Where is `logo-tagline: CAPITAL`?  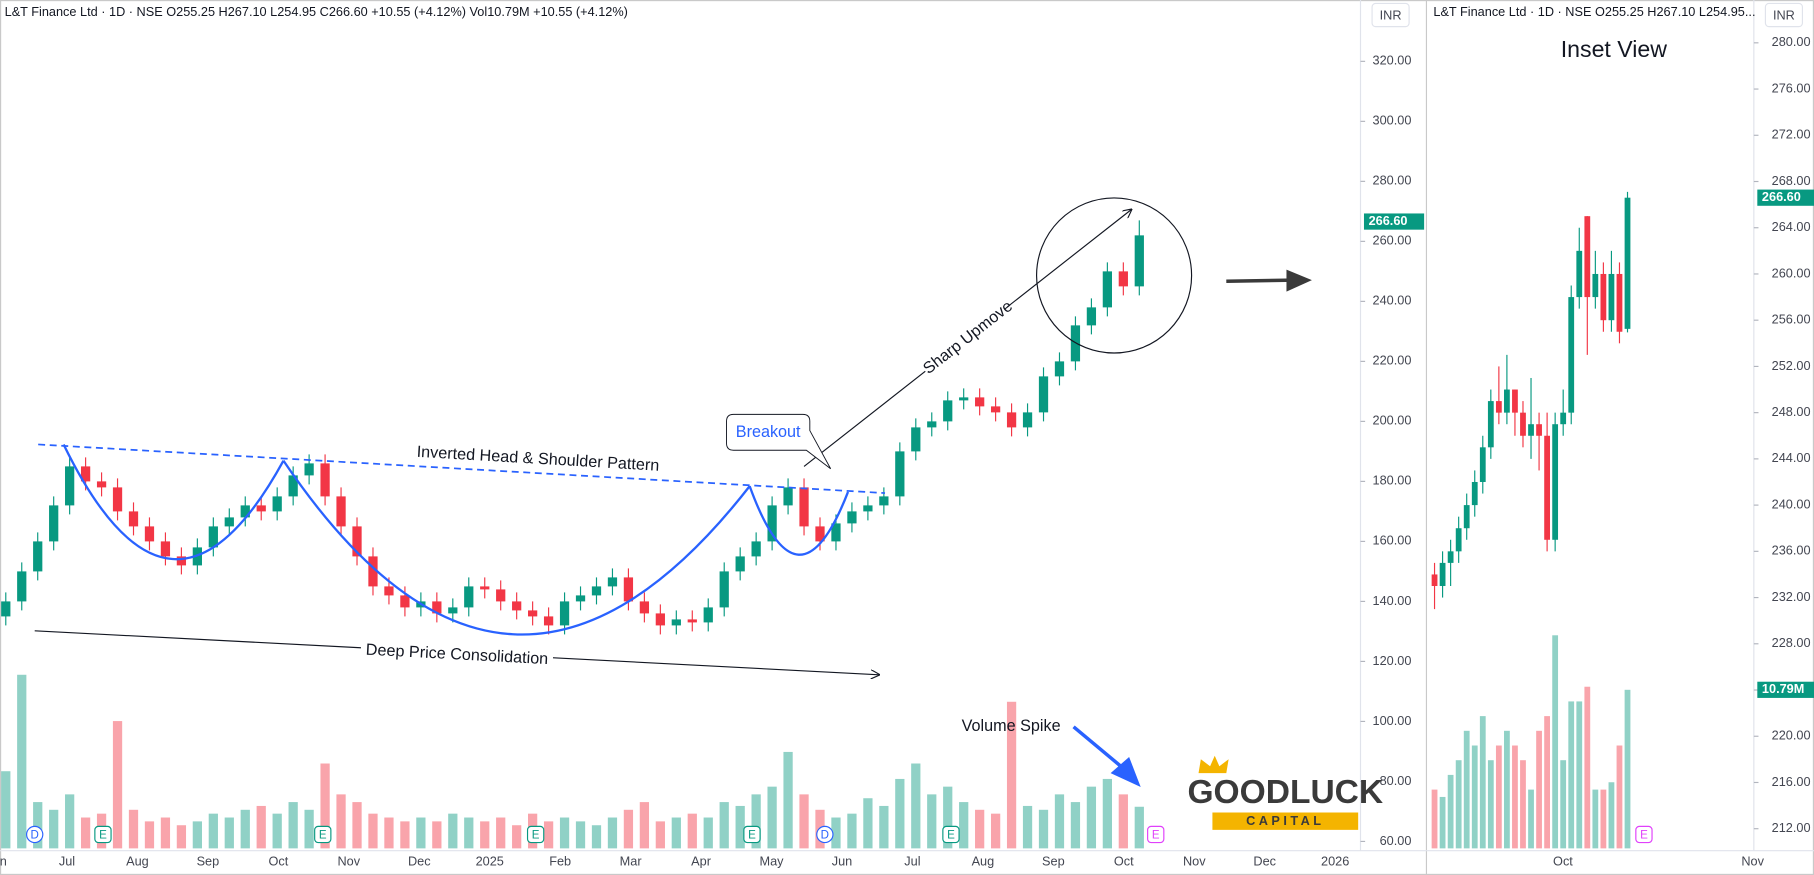 logo-tagline: CAPITAL is located at coordinates (1285, 820).